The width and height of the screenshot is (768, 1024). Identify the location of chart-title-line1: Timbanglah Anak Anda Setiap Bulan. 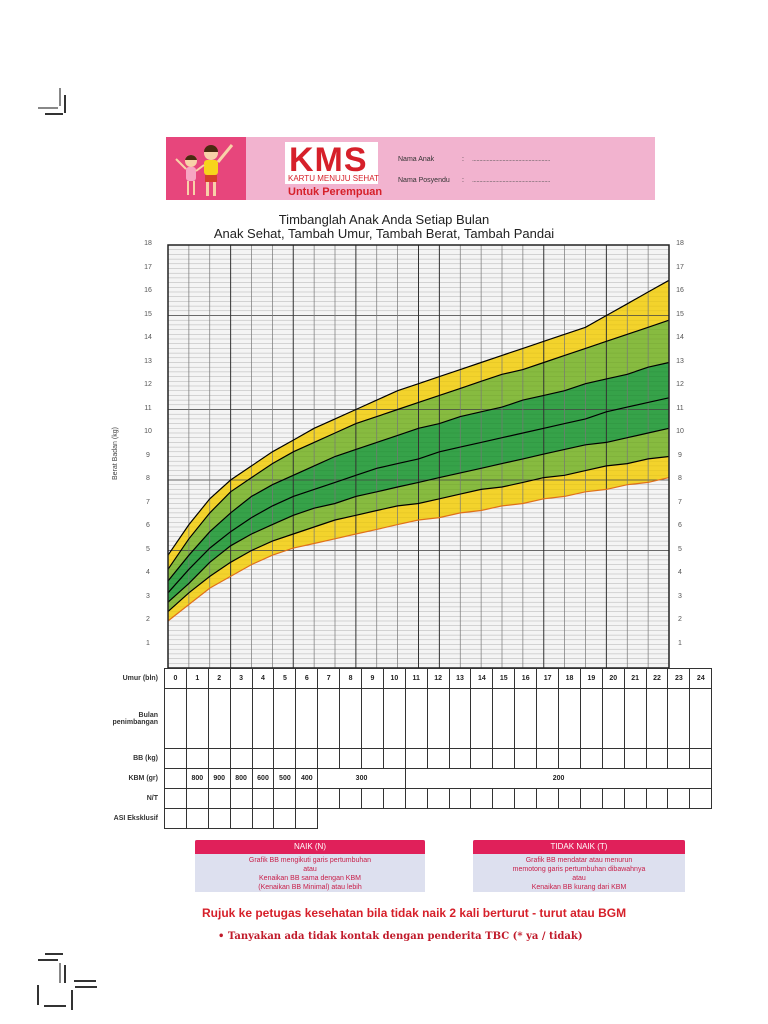
(384, 219).